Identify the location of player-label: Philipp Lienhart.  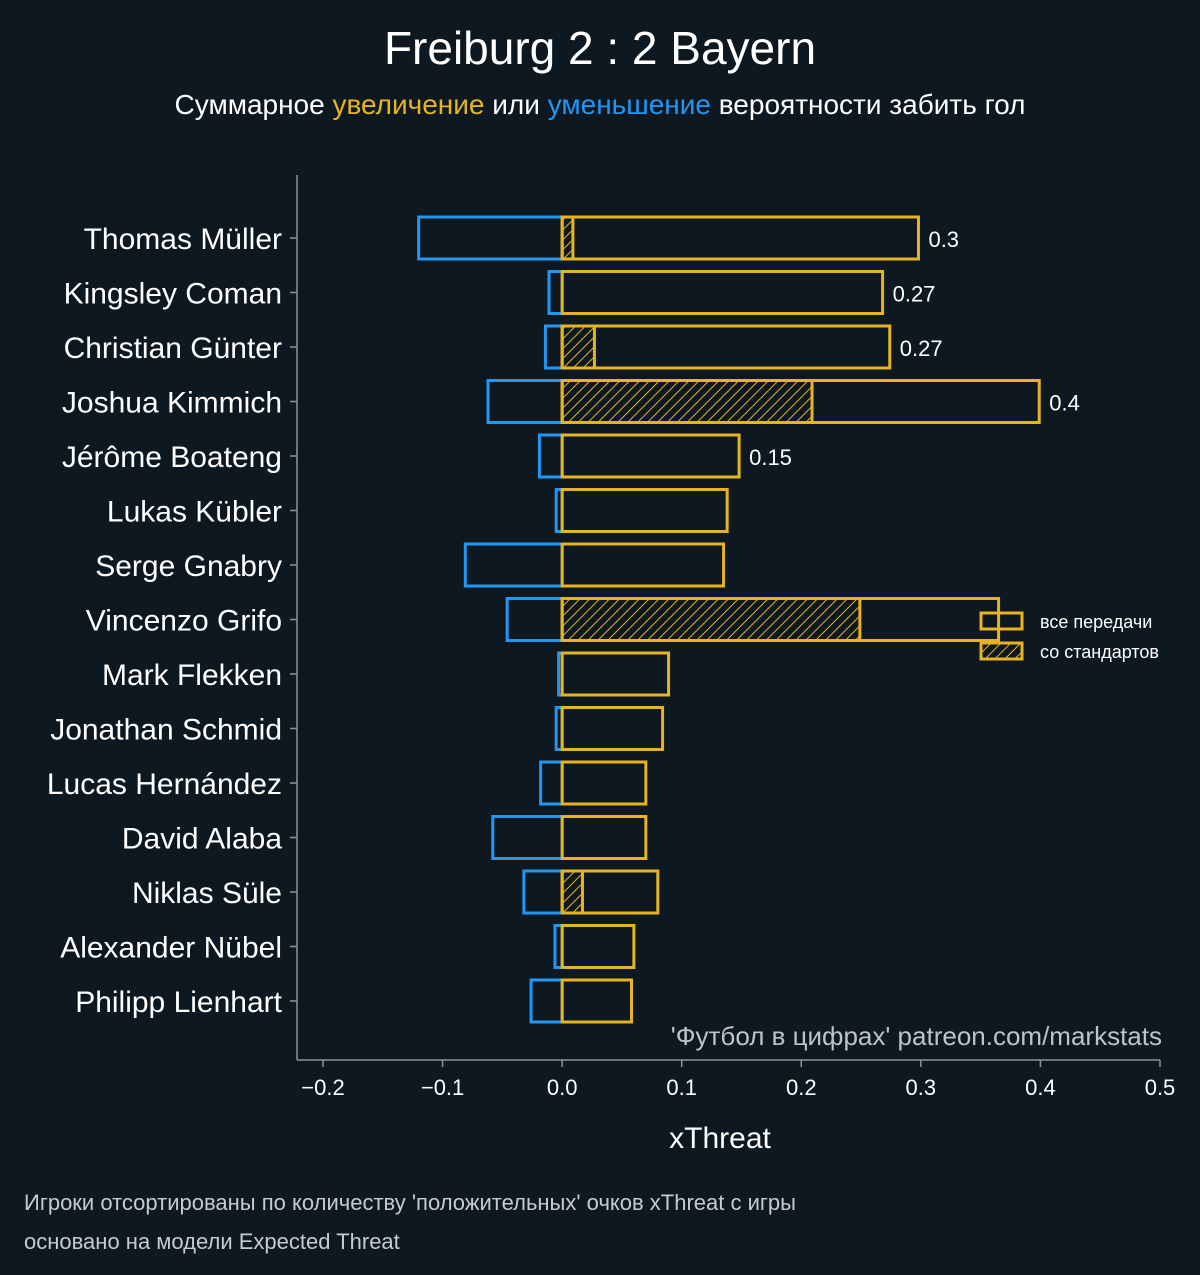
(178, 1002).